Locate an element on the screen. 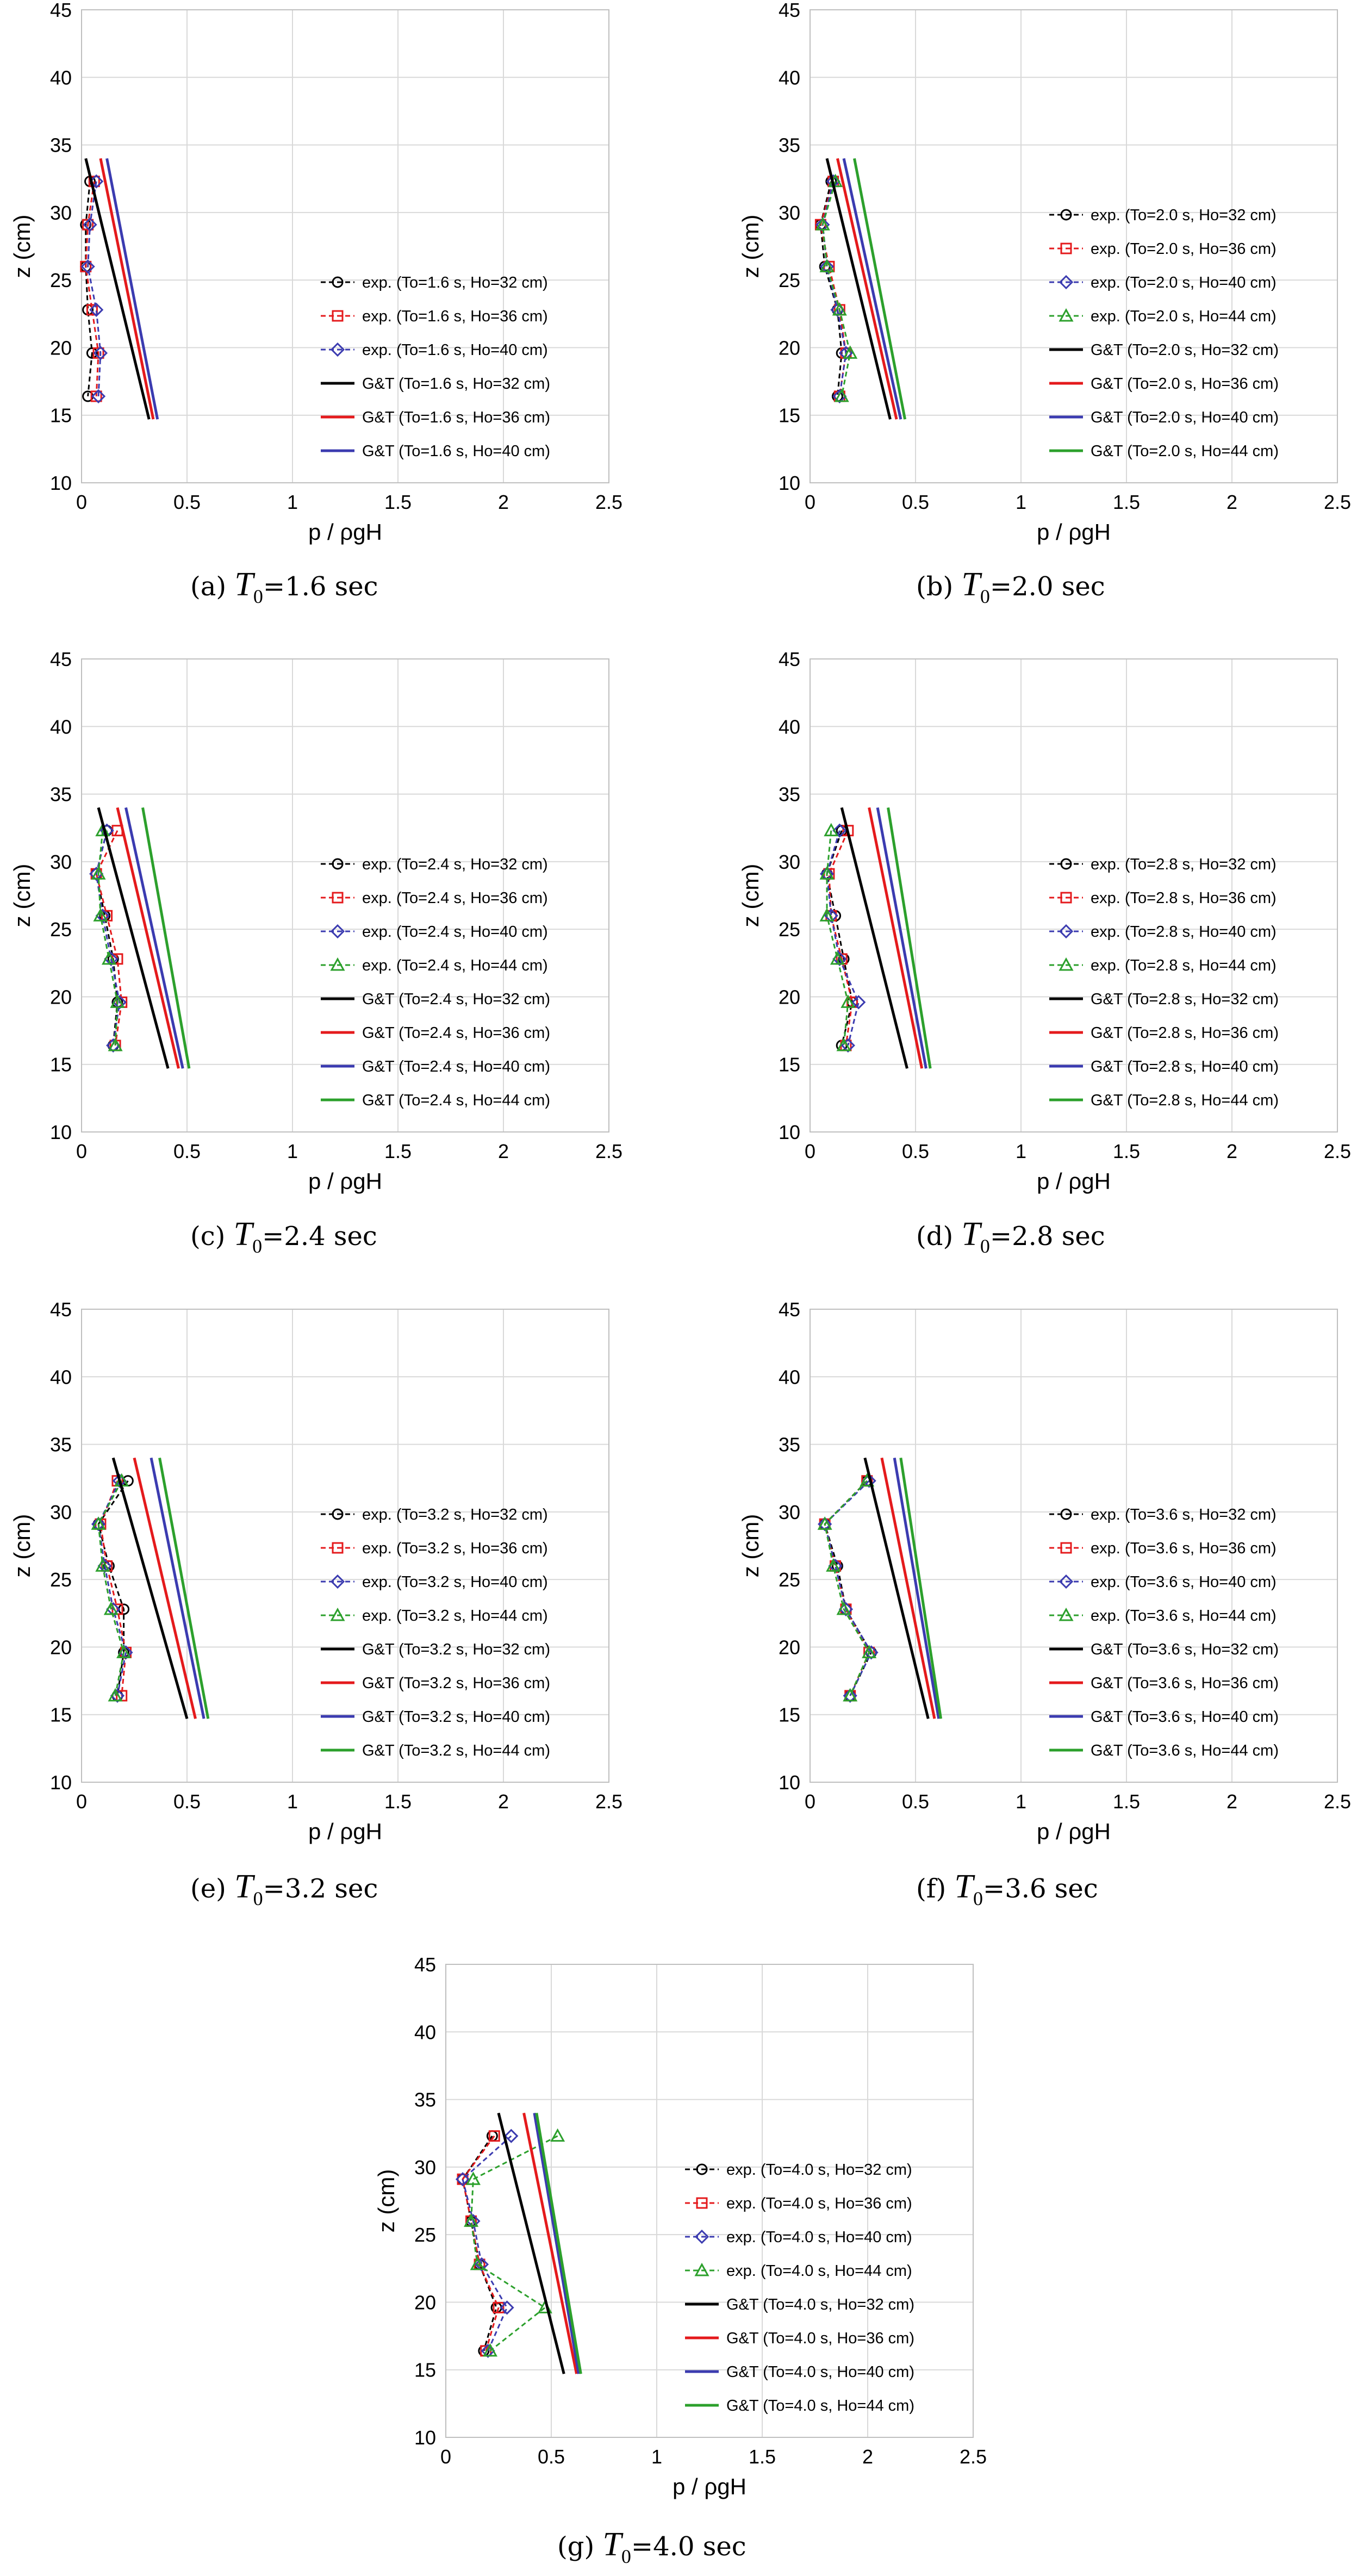 The width and height of the screenshot is (1351, 2576). legend-entry: G&T (To=4.0 s, Ho=36 cm) is located at coordinates (820, 2338).